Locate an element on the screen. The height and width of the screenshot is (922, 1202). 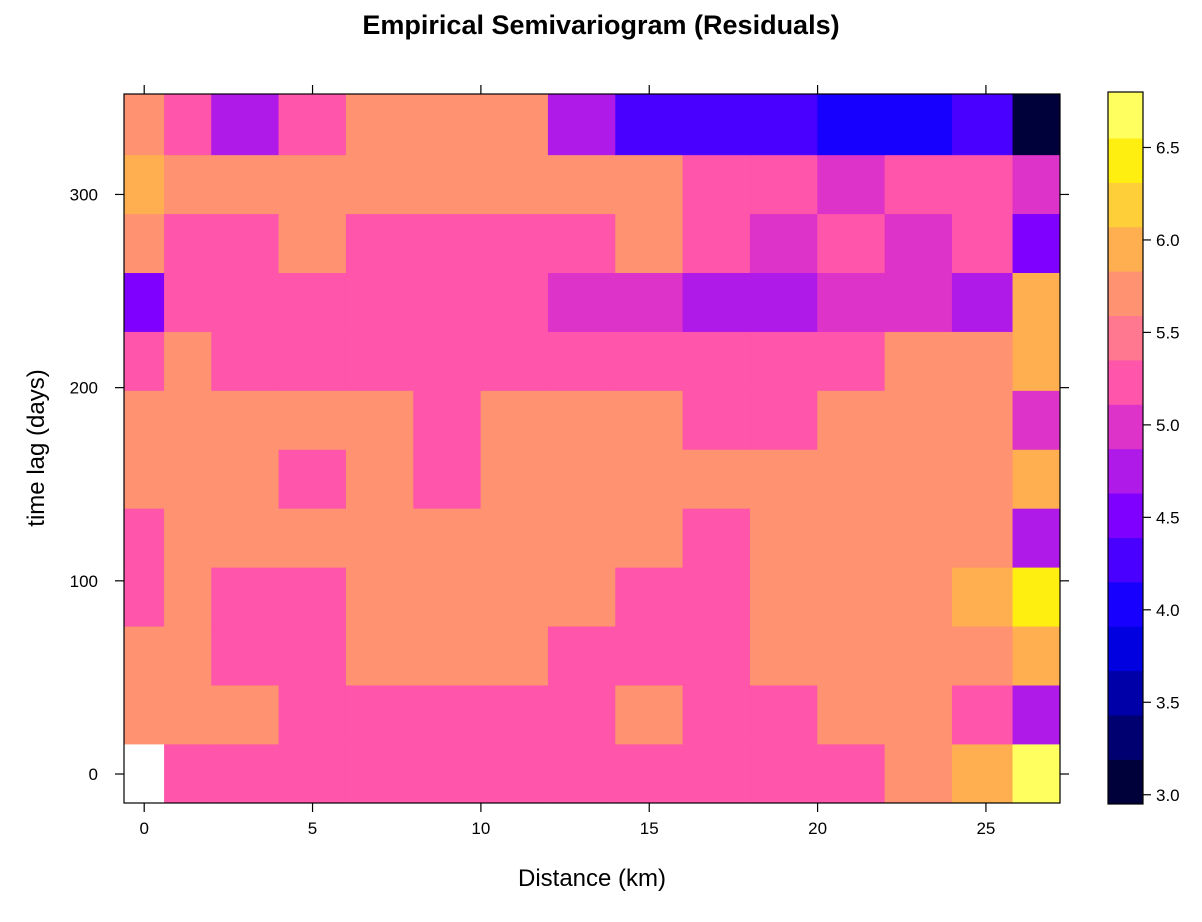
colorbar-tick-label: 3.5 is located at coordinates (1168, 702).